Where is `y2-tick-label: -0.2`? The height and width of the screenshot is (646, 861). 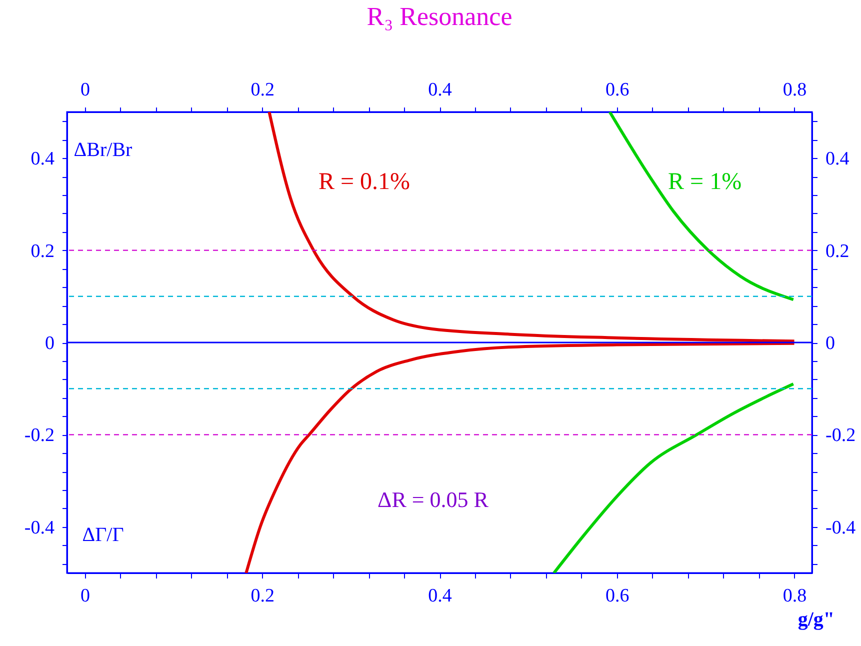 y2-tick-label: -0.2 is located at coordinates (841, 435).